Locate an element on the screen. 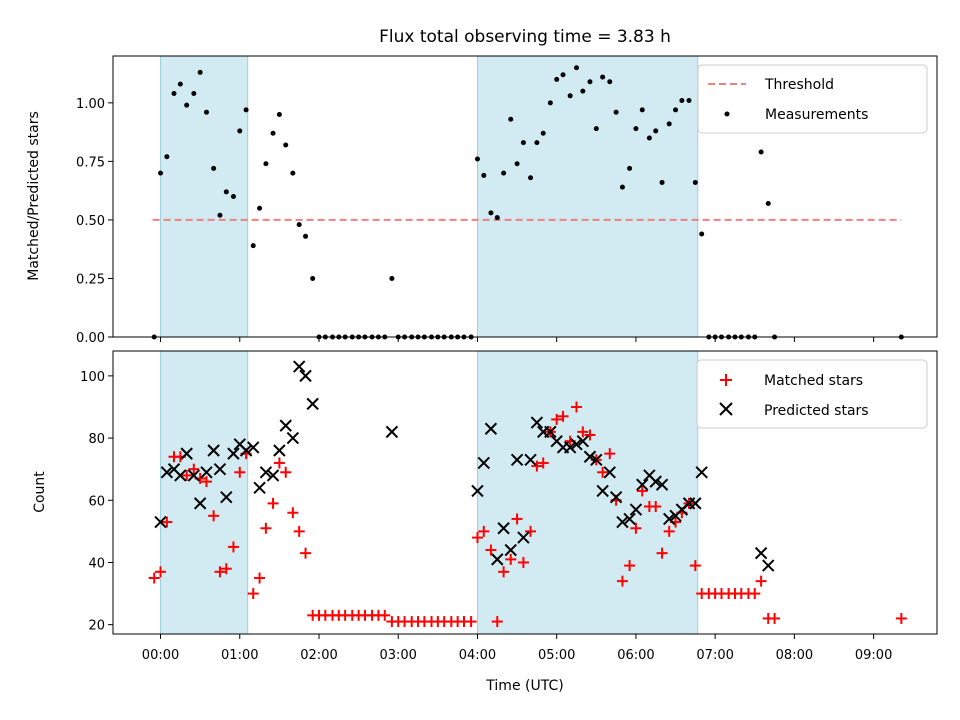  legend-measurements-swatch is located at coordinates (727, 114).